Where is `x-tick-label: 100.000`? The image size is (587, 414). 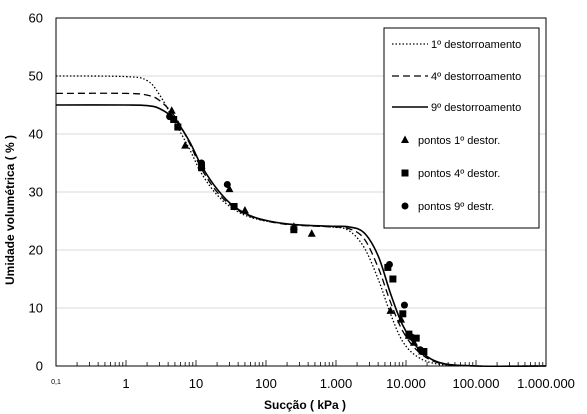 x-tick-label: 100.000 is located at coordinates (476, 383).